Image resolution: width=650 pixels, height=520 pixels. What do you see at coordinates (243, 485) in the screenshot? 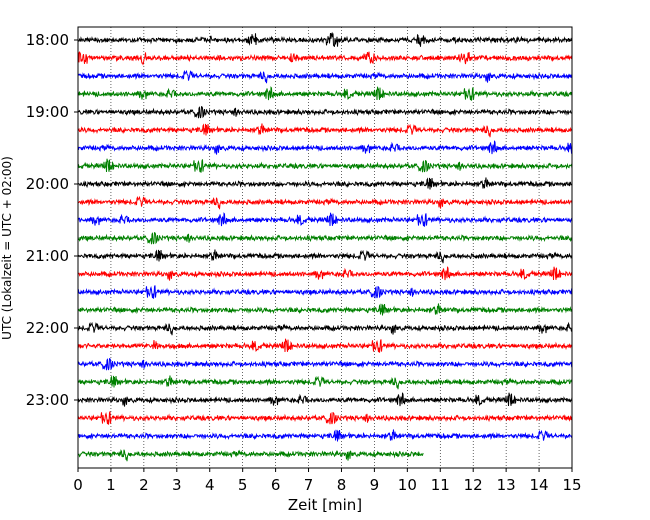
I see `x-tick-label: 5` at bounding box center [243, 485].